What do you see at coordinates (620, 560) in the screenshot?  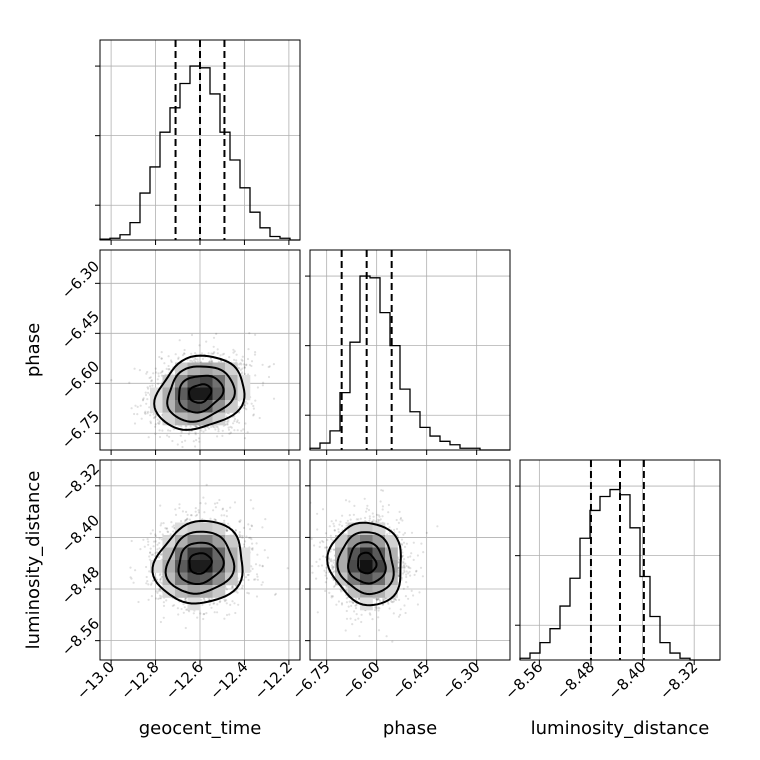 I see `hist-frame-luminosity_distance` at bounding box center [620, 560].